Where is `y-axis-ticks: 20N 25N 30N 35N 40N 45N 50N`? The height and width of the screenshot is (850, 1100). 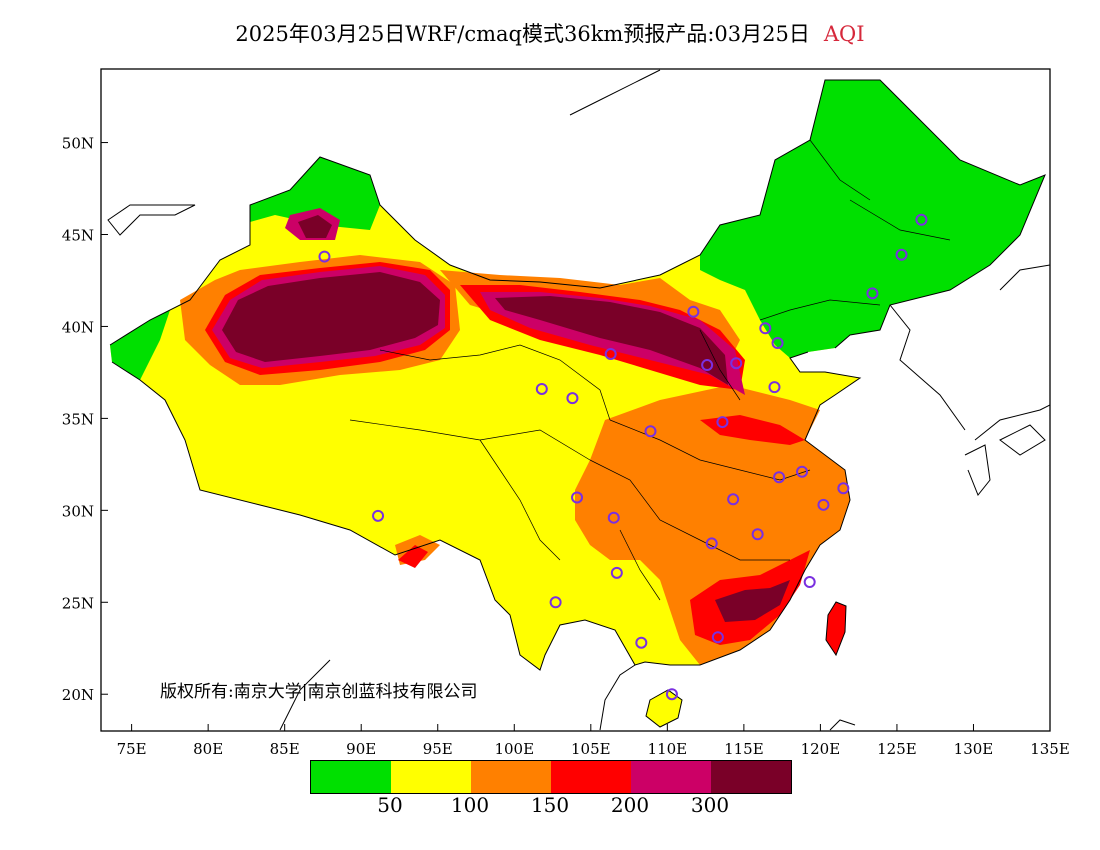
y-axis-ticks: 20N 25N 30N 35N 40N 45N 50N is located at coordinates (85, 419).